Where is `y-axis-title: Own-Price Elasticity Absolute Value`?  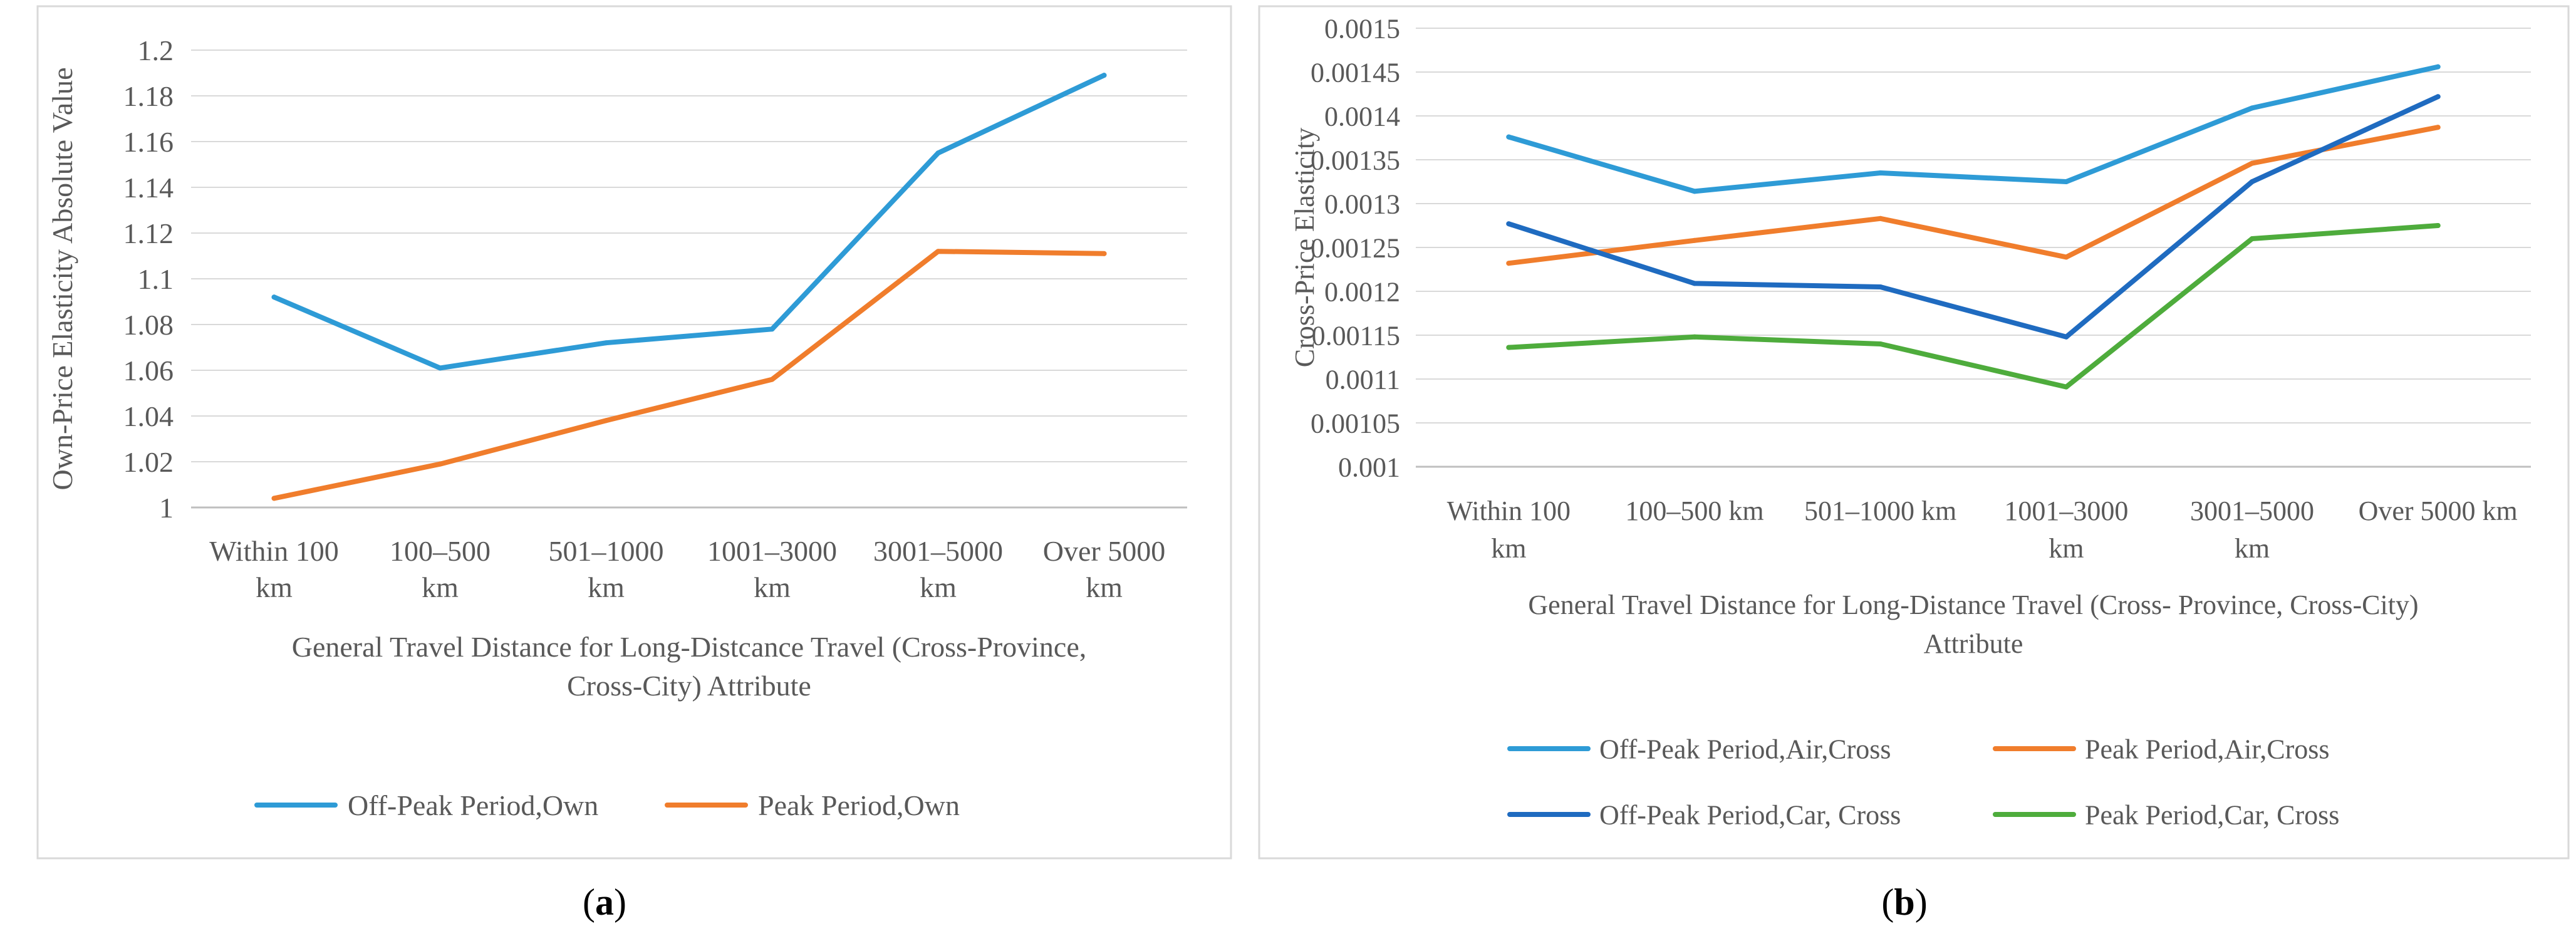 y-axis-title: Own-Price Elasticity Absolute Value is located at coordinates (62, 279).